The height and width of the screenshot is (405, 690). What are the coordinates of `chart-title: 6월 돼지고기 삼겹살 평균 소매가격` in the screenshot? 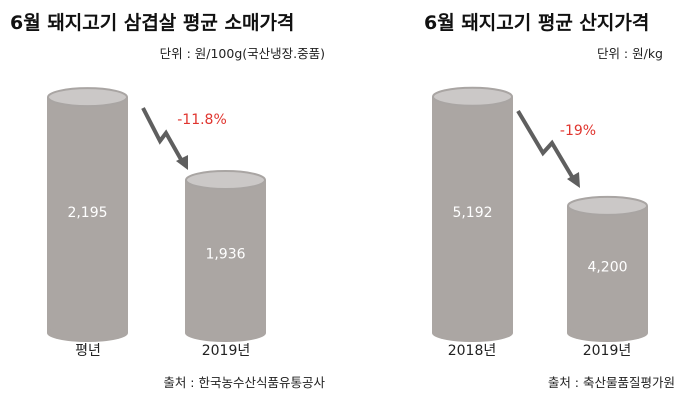 It's located at (152, 23).